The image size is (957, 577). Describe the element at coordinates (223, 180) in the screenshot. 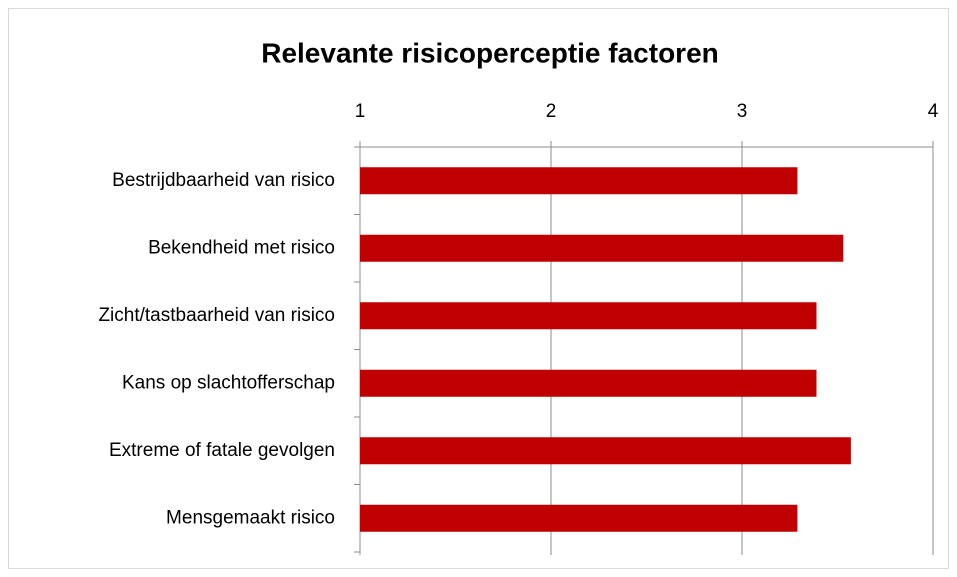

I see `y-tick-label: Bestrijdbaarheid van risico` at that location.